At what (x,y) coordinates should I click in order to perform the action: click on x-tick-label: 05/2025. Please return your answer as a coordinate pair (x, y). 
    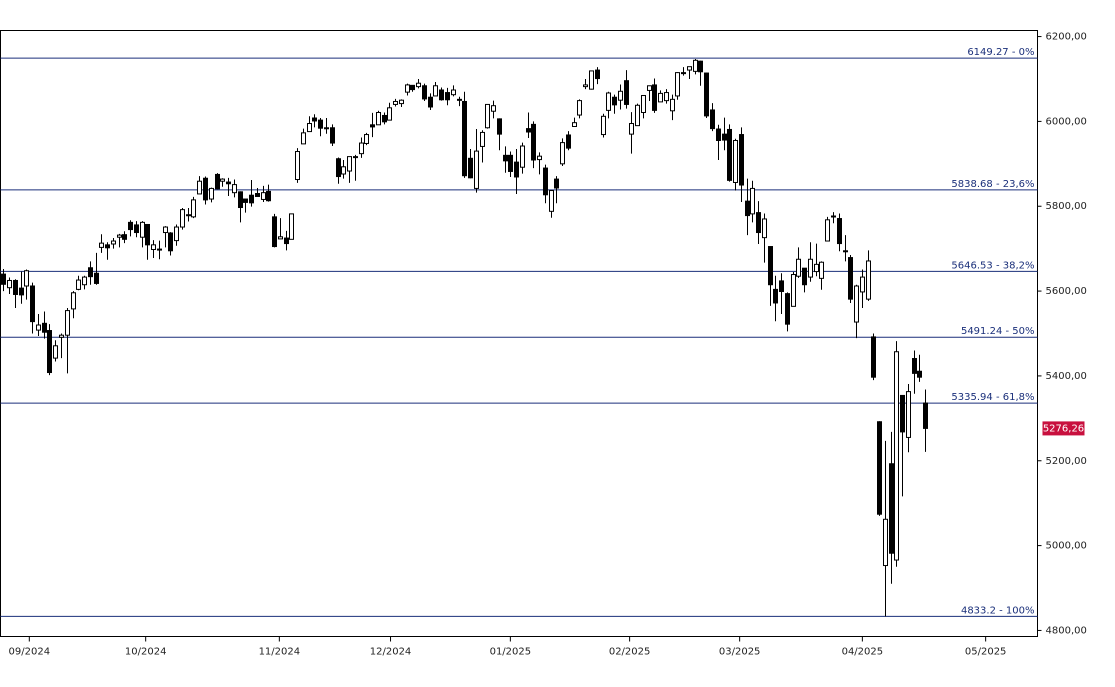
    Looking at the image, I should click on (986, 652).